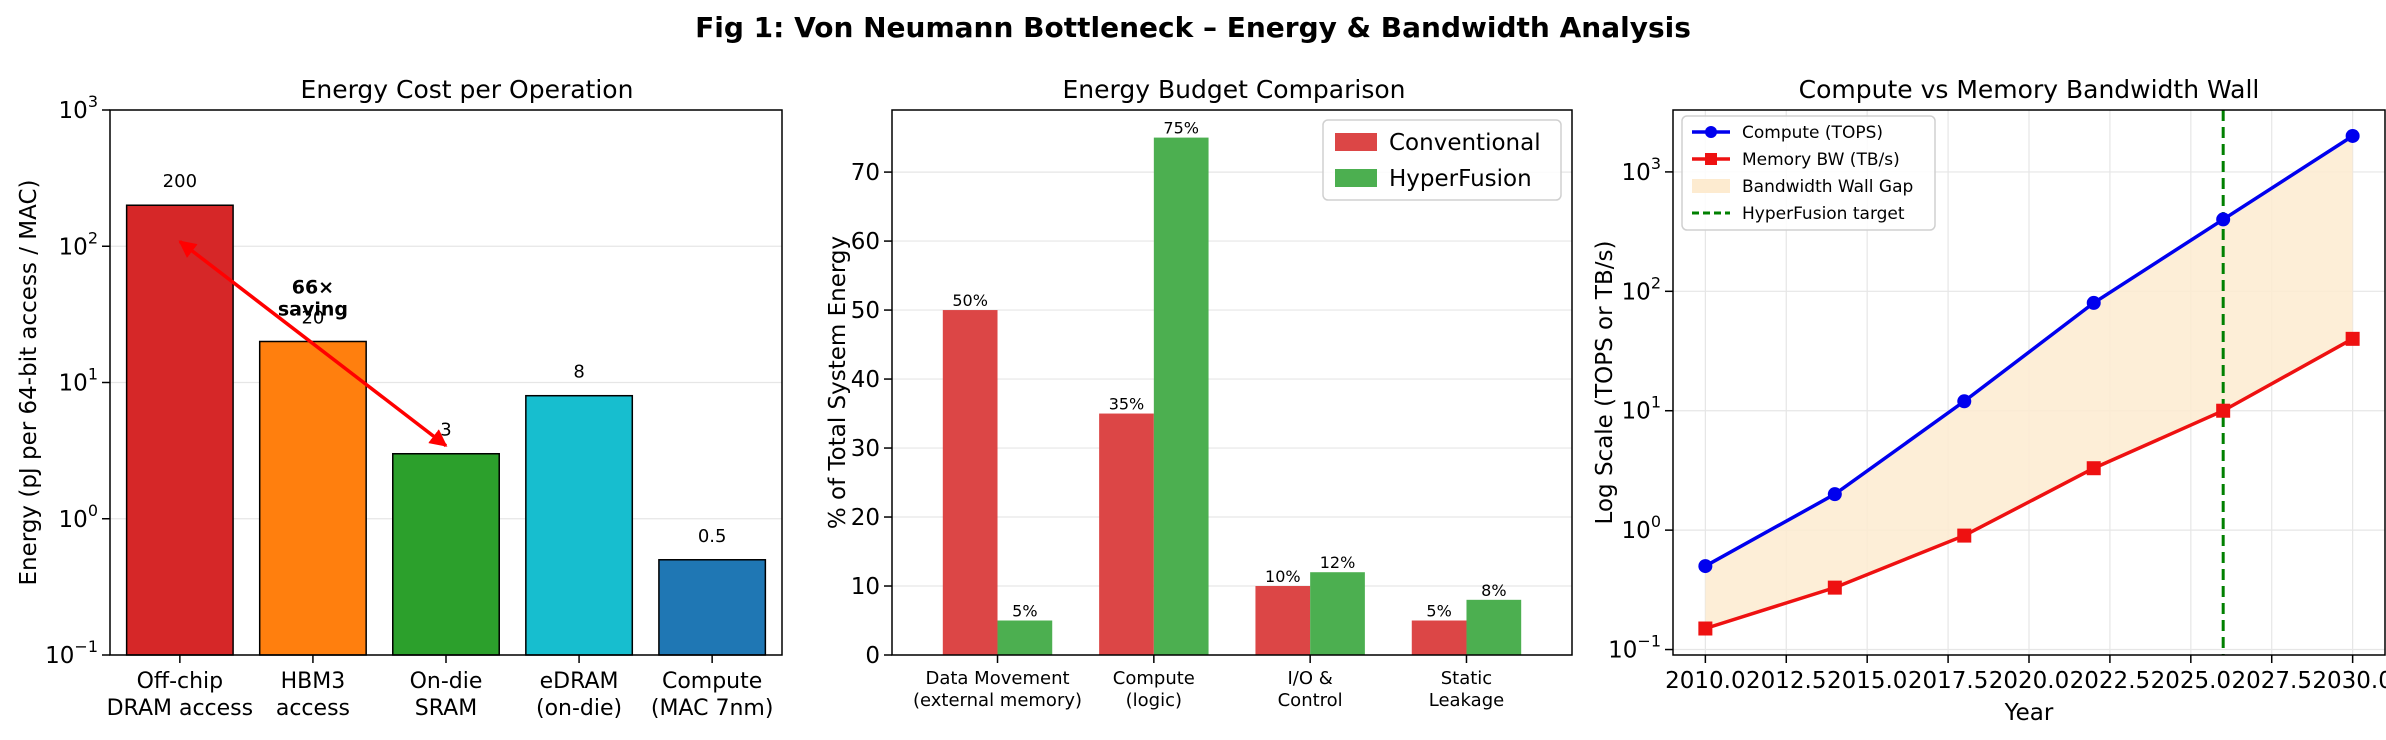  Describe the element at coordinates (2191, 681) in the screenshot. I see `x-tick-label: 2025.0` at that location.